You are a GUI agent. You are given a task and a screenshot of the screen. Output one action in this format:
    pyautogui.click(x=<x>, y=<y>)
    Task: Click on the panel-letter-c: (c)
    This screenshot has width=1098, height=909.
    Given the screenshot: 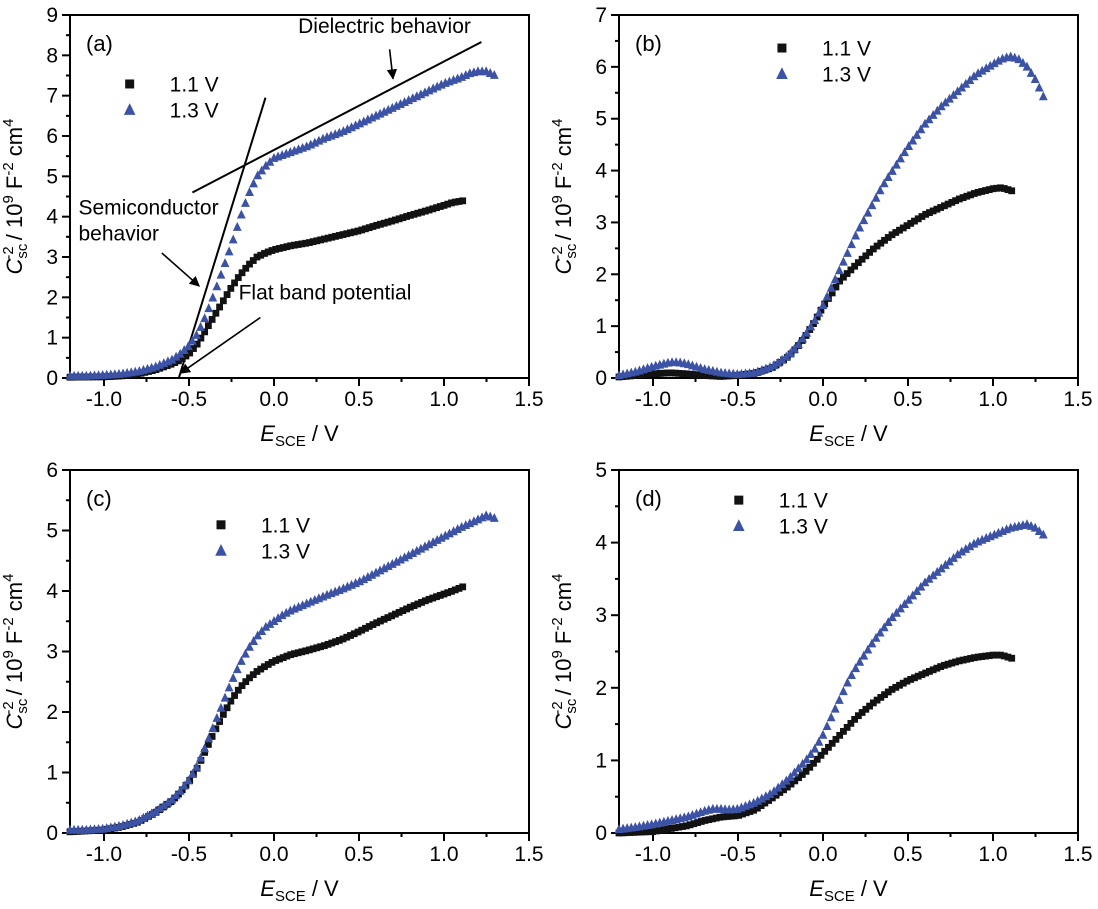 What is the action you would take?
    pyautogui.click(x=99, y=498)
    